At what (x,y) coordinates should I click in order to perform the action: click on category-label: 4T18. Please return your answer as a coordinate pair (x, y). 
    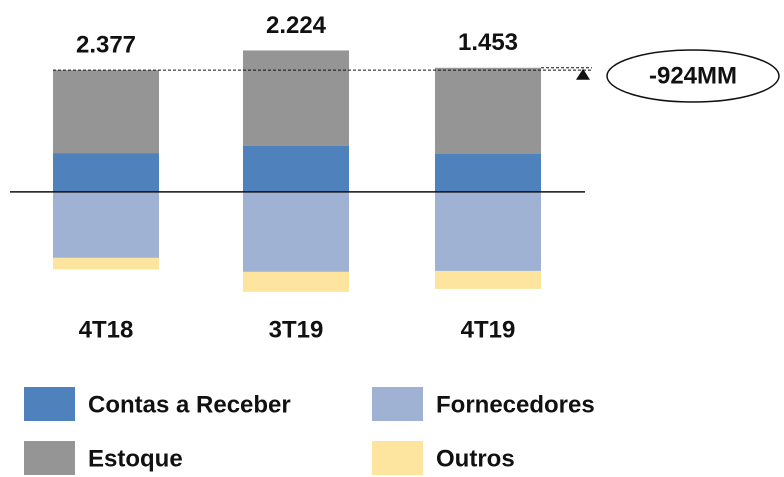
    Looking at the image, I should click on (106, 329).